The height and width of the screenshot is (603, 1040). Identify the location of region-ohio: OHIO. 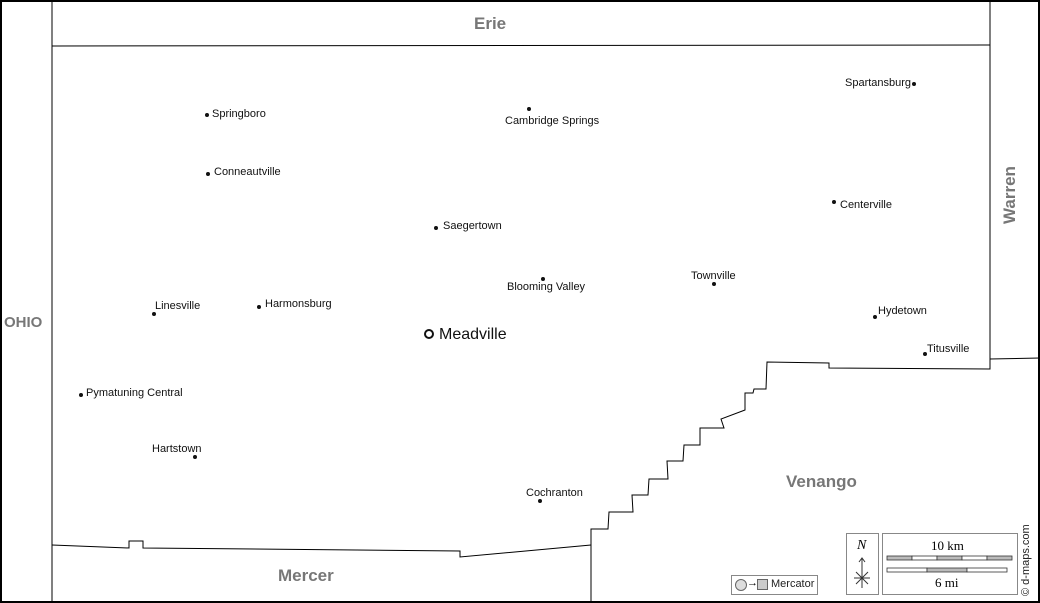
(23, 322).